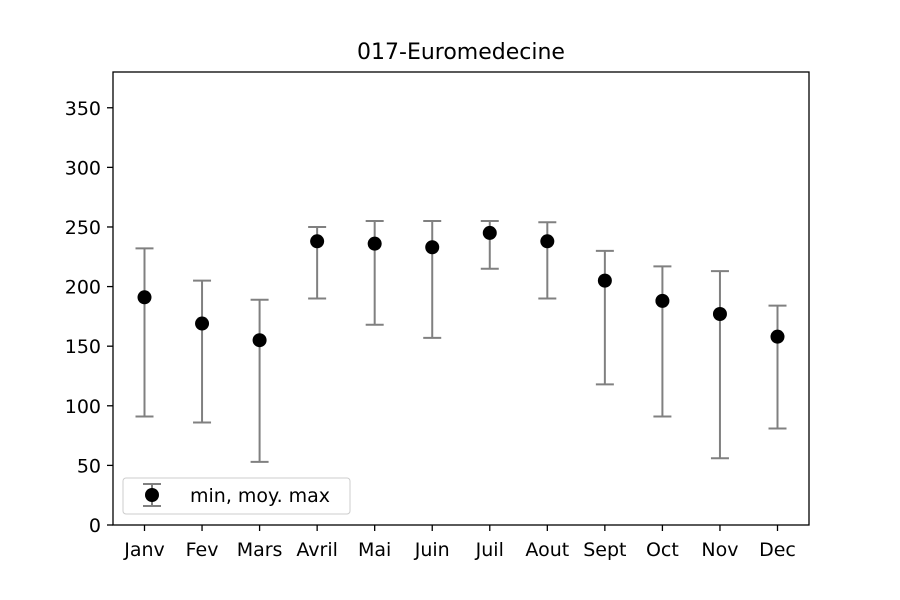 The height and width of the screenshot is (600, 900). I want to click on legend-box, so click(236, 496).